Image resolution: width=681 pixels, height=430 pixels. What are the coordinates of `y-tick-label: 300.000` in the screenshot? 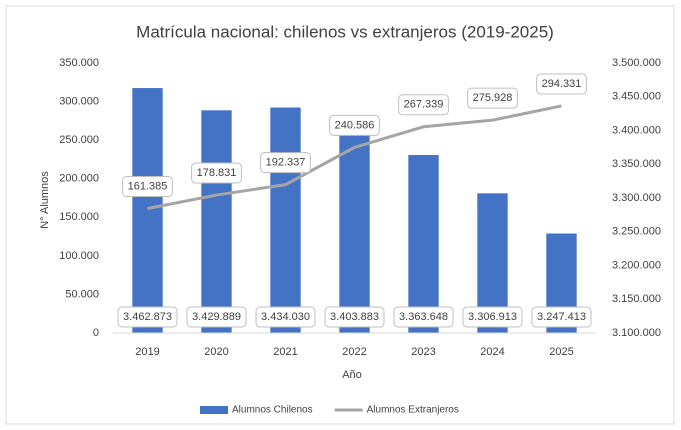 It's located at (79, 101).